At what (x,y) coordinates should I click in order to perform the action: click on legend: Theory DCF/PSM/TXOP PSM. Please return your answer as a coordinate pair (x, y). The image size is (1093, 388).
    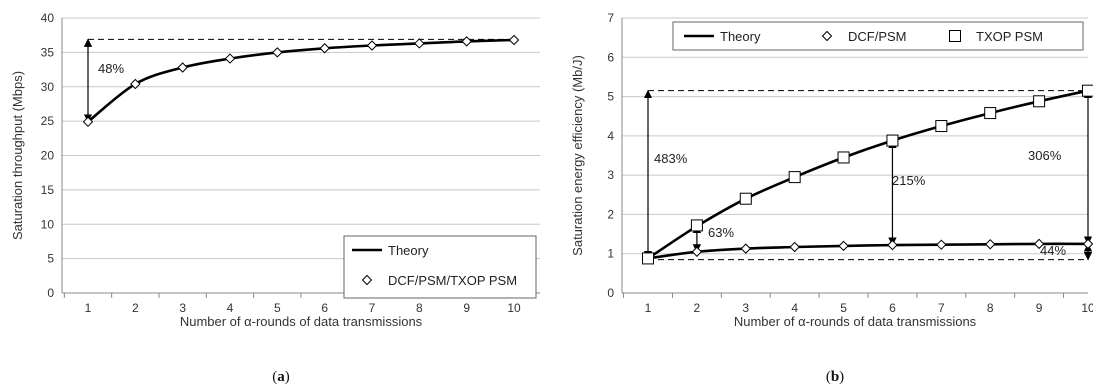
    Looking at the image, I should click on (440, 267).